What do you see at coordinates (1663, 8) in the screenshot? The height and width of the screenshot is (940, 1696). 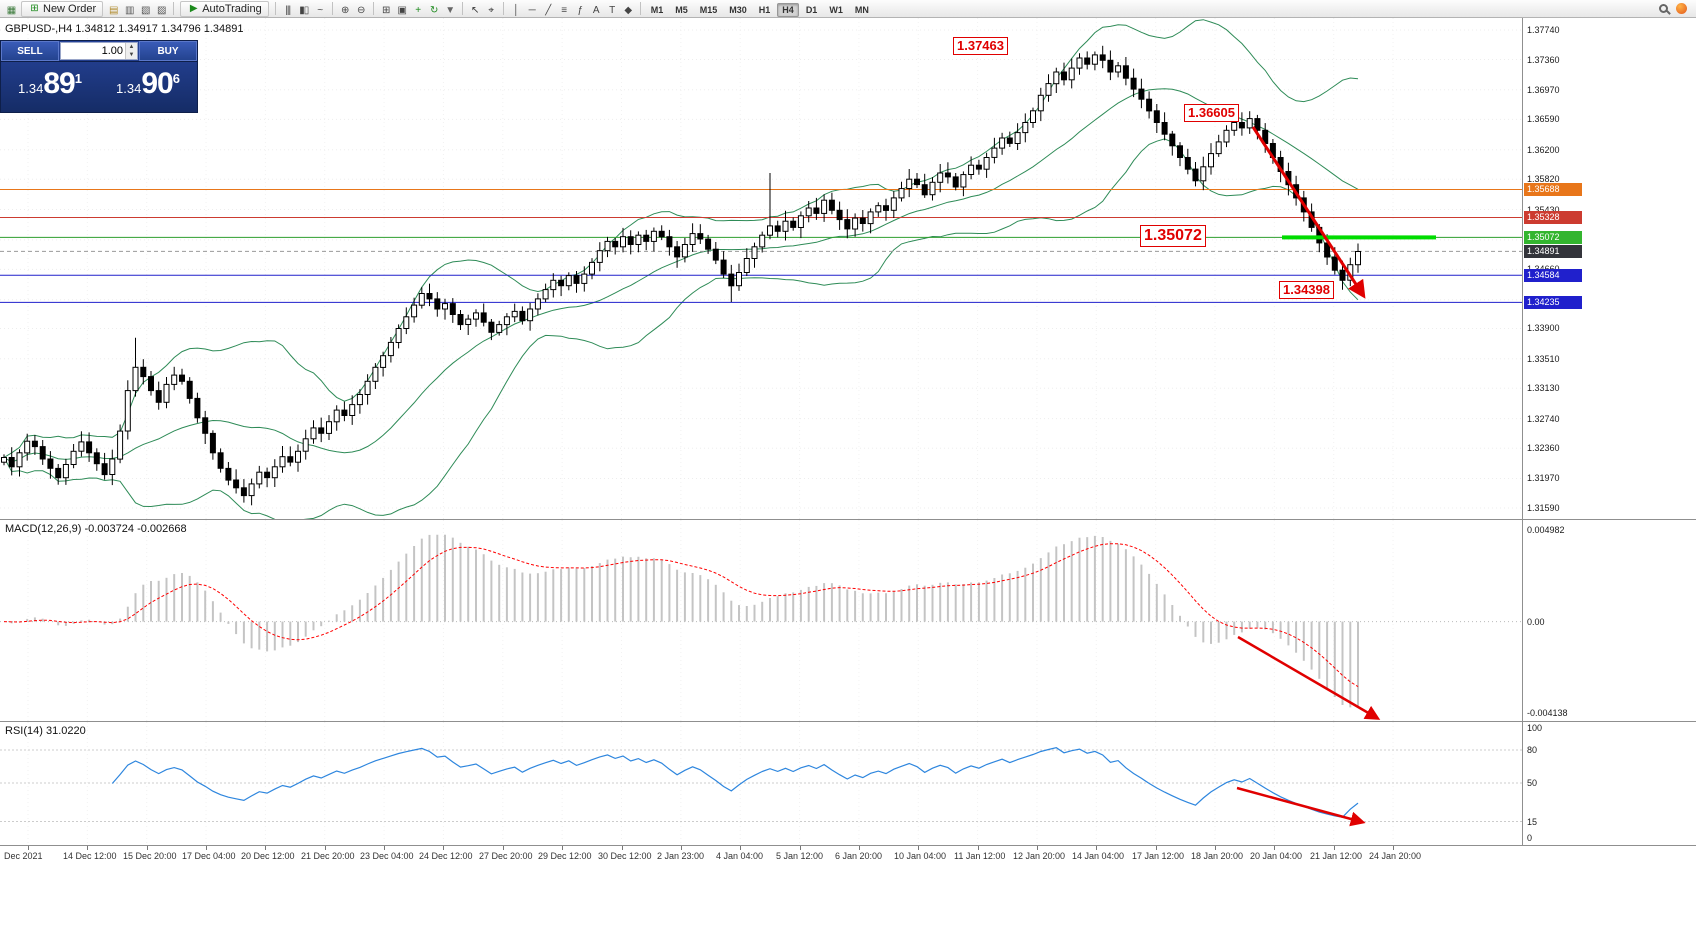 I see `search-icon` at bounding box center [1663, 8].